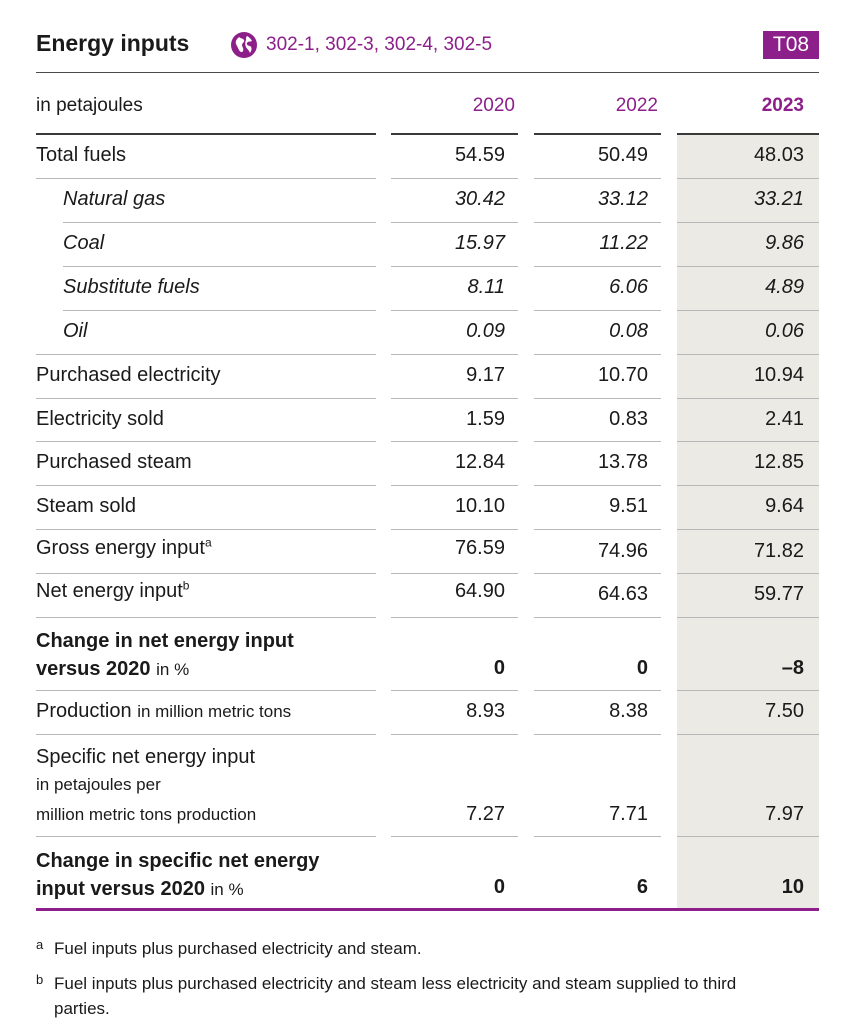 This screenshot has height=1033, width=848. What do you see at coordinates (485, 375) in the screenshot?
I see `value-2020: 9.17` at bounding box center [485, 375].